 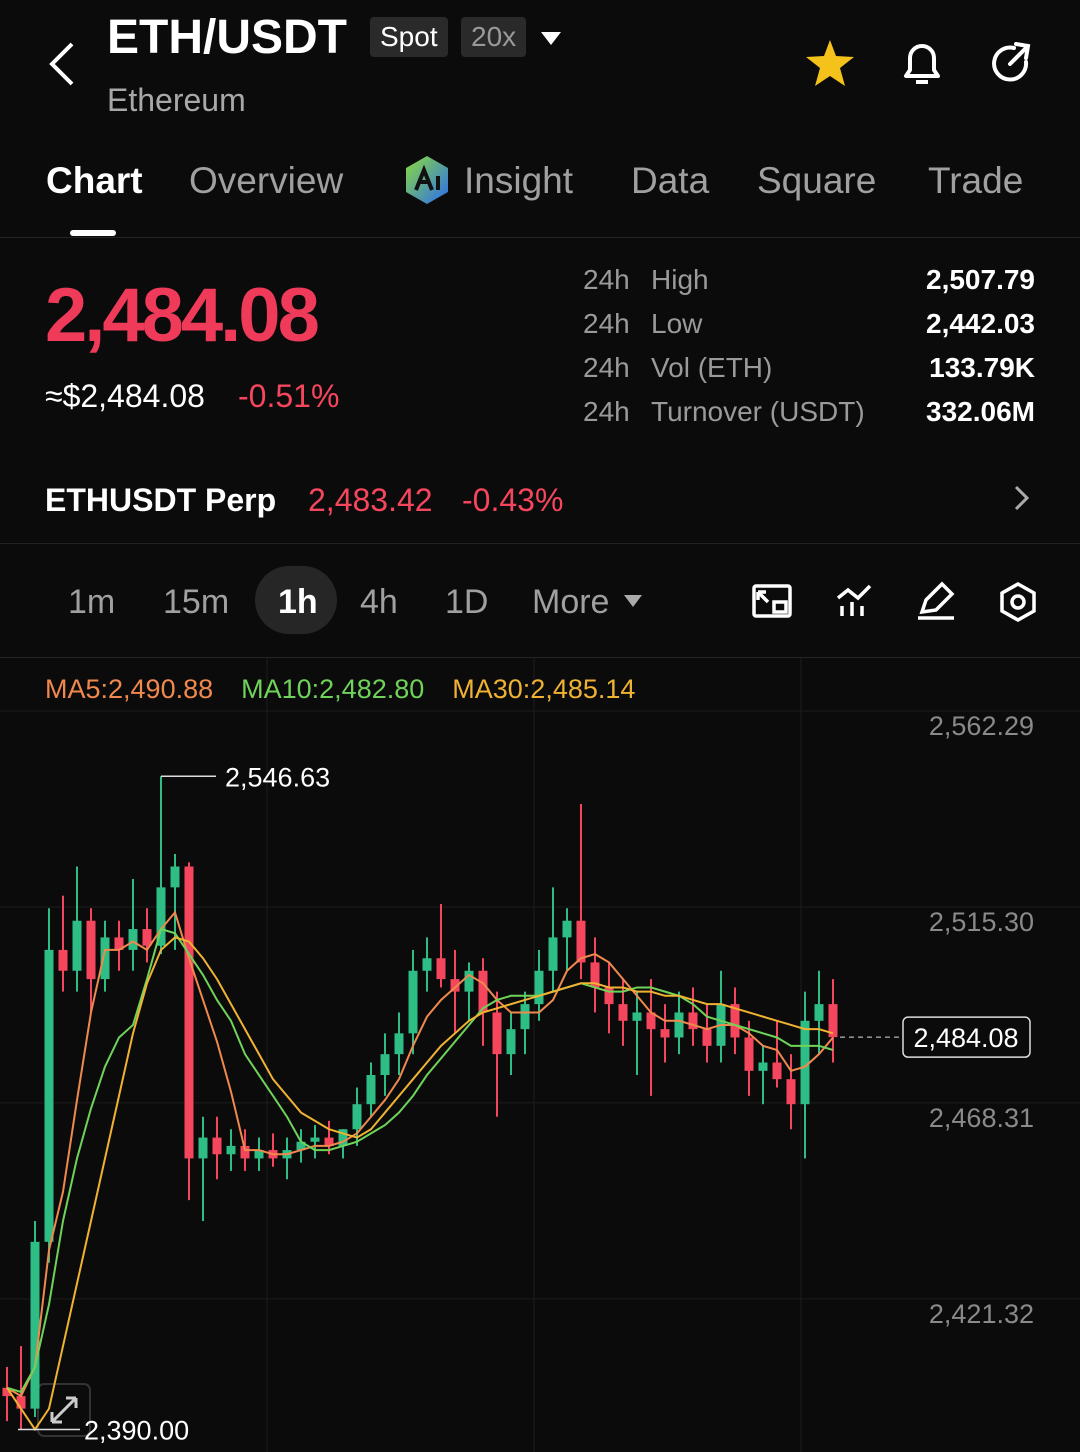 I want to click on tab-indicator, so click(x=93, y=233).